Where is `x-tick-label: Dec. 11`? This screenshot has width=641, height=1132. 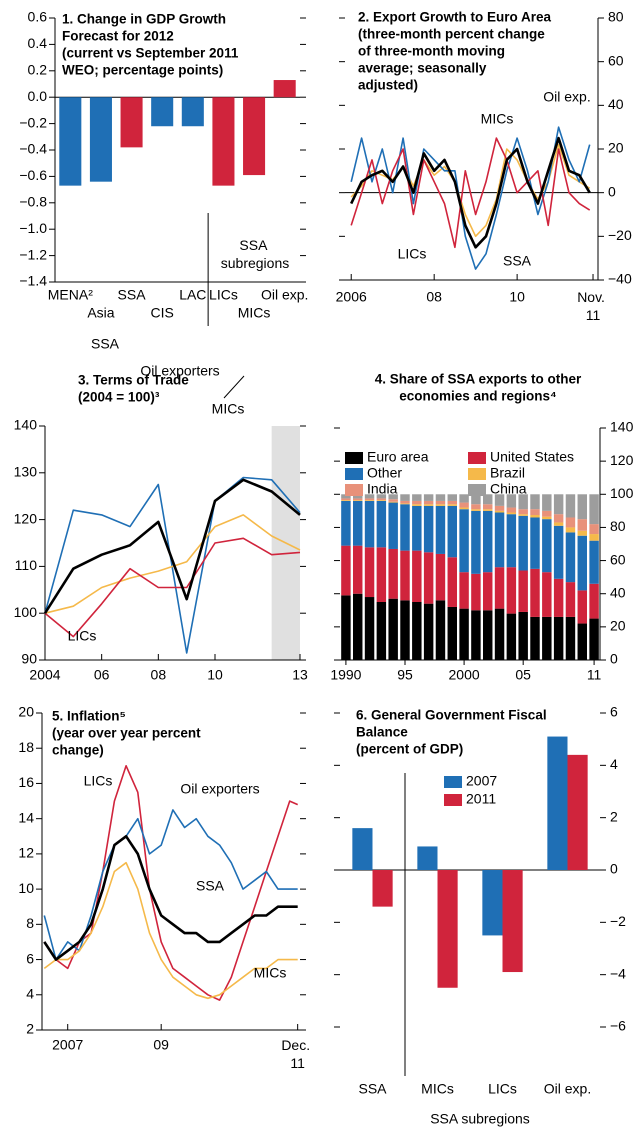 x-tick-label: Dec. 11 is located at coordinates (297, 1054).